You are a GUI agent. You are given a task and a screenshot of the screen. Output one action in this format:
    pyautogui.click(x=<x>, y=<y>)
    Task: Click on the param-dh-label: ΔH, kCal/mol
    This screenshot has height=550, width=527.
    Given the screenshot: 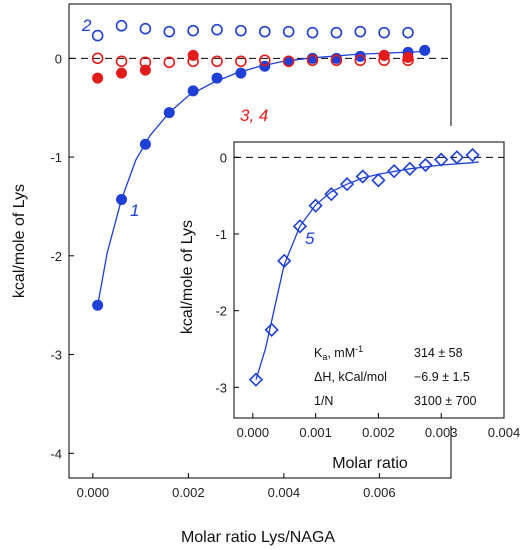 What is the action you would take?
    pyautogui.click(x=350, y=377)
    